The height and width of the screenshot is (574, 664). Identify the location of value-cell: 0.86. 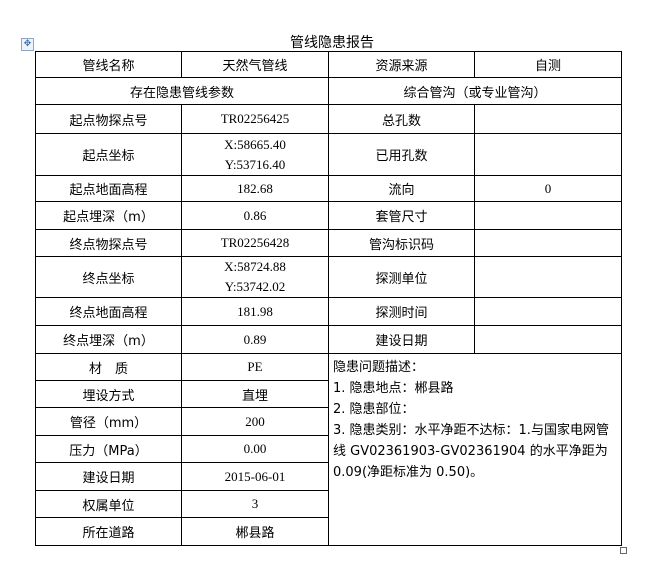
(255, 215).